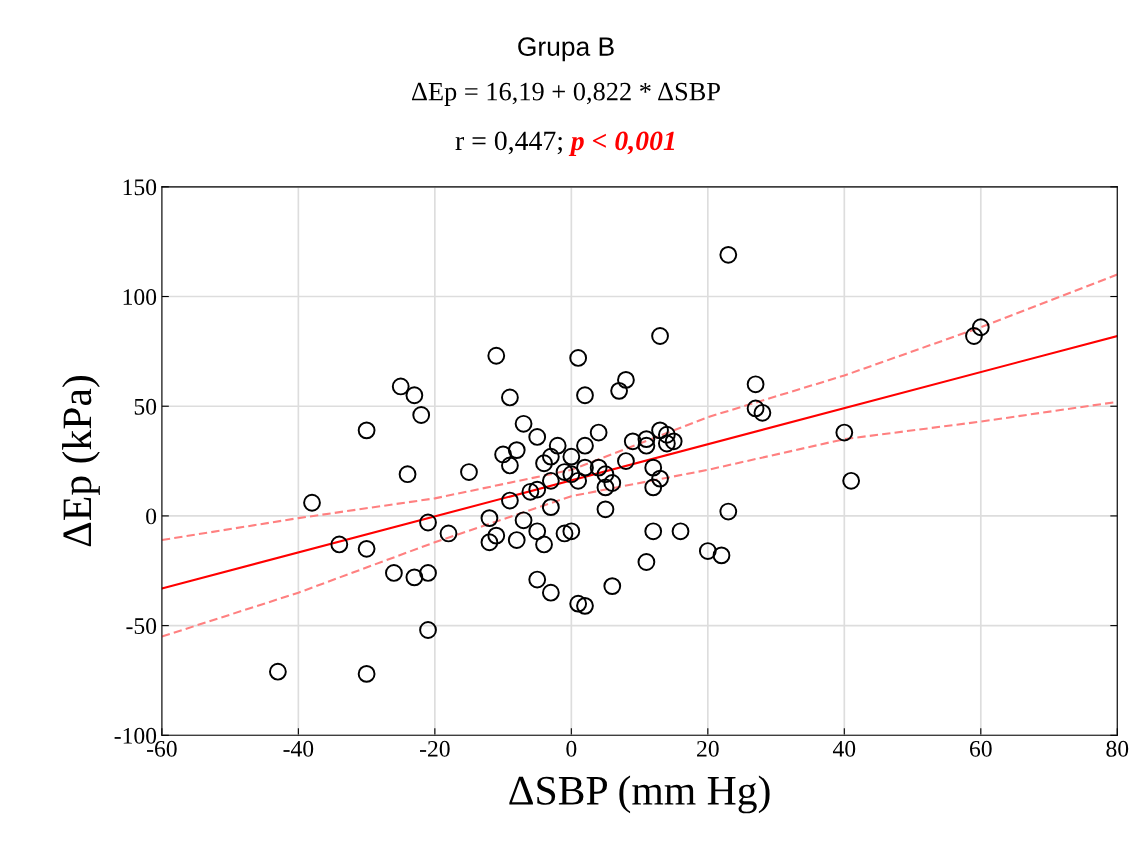 Image resolution: width=1132 pixels, height=857 pixels. I want to click on text: p < 0,001, so click(621, 143).